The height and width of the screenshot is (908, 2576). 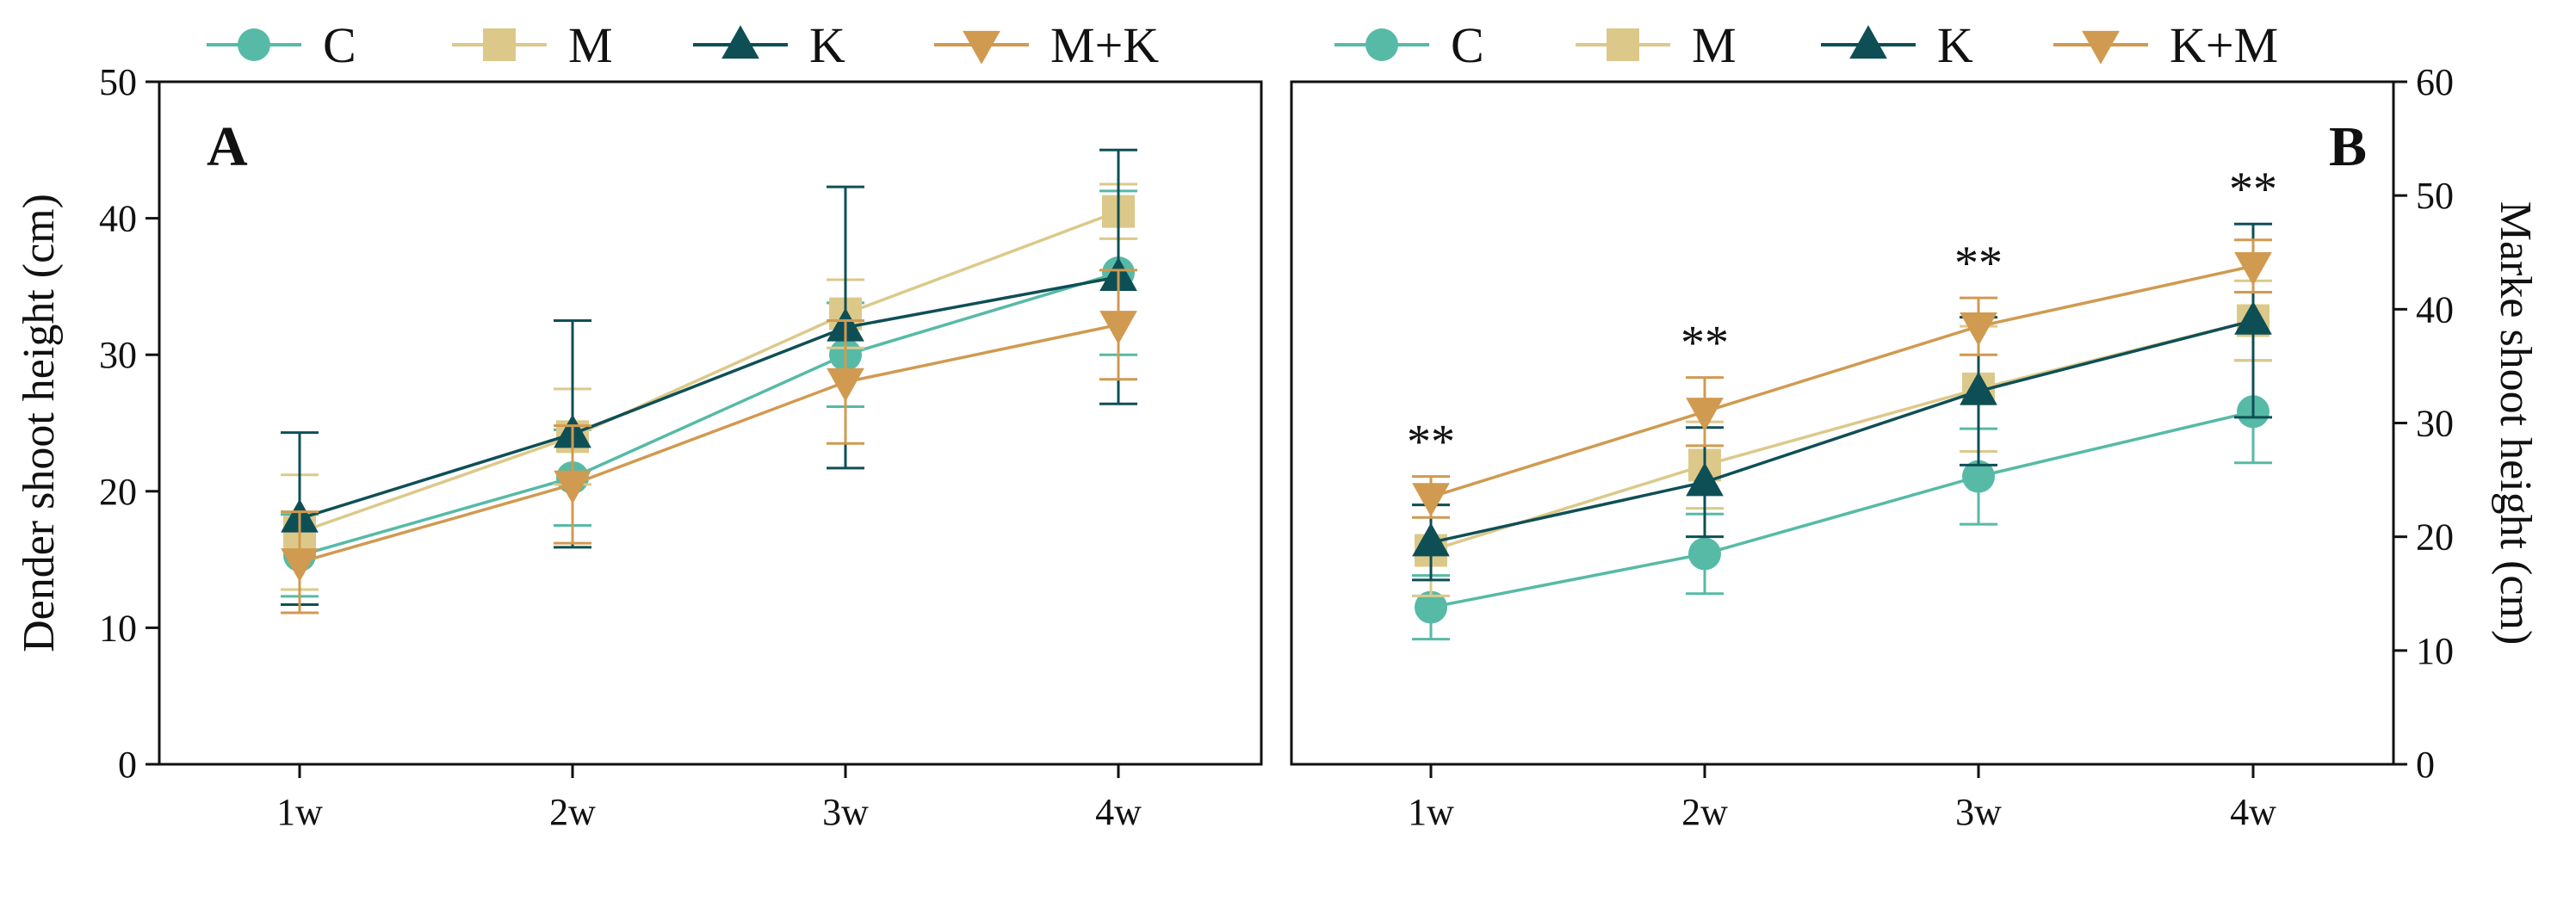 I want to click on series-kplusm, so click(x=1842, y=378).